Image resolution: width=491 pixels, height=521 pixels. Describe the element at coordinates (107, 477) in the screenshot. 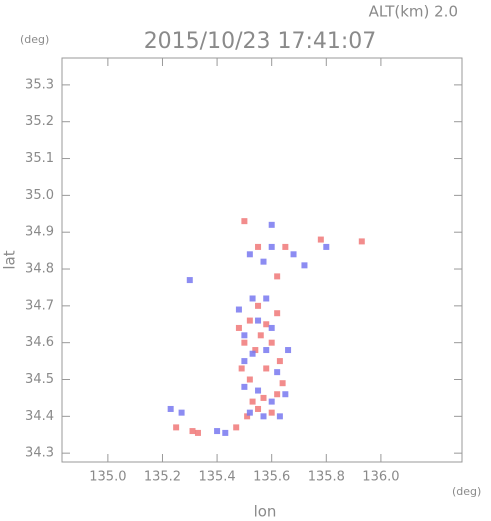

I see `x-tick-label: 135.0` at that location.